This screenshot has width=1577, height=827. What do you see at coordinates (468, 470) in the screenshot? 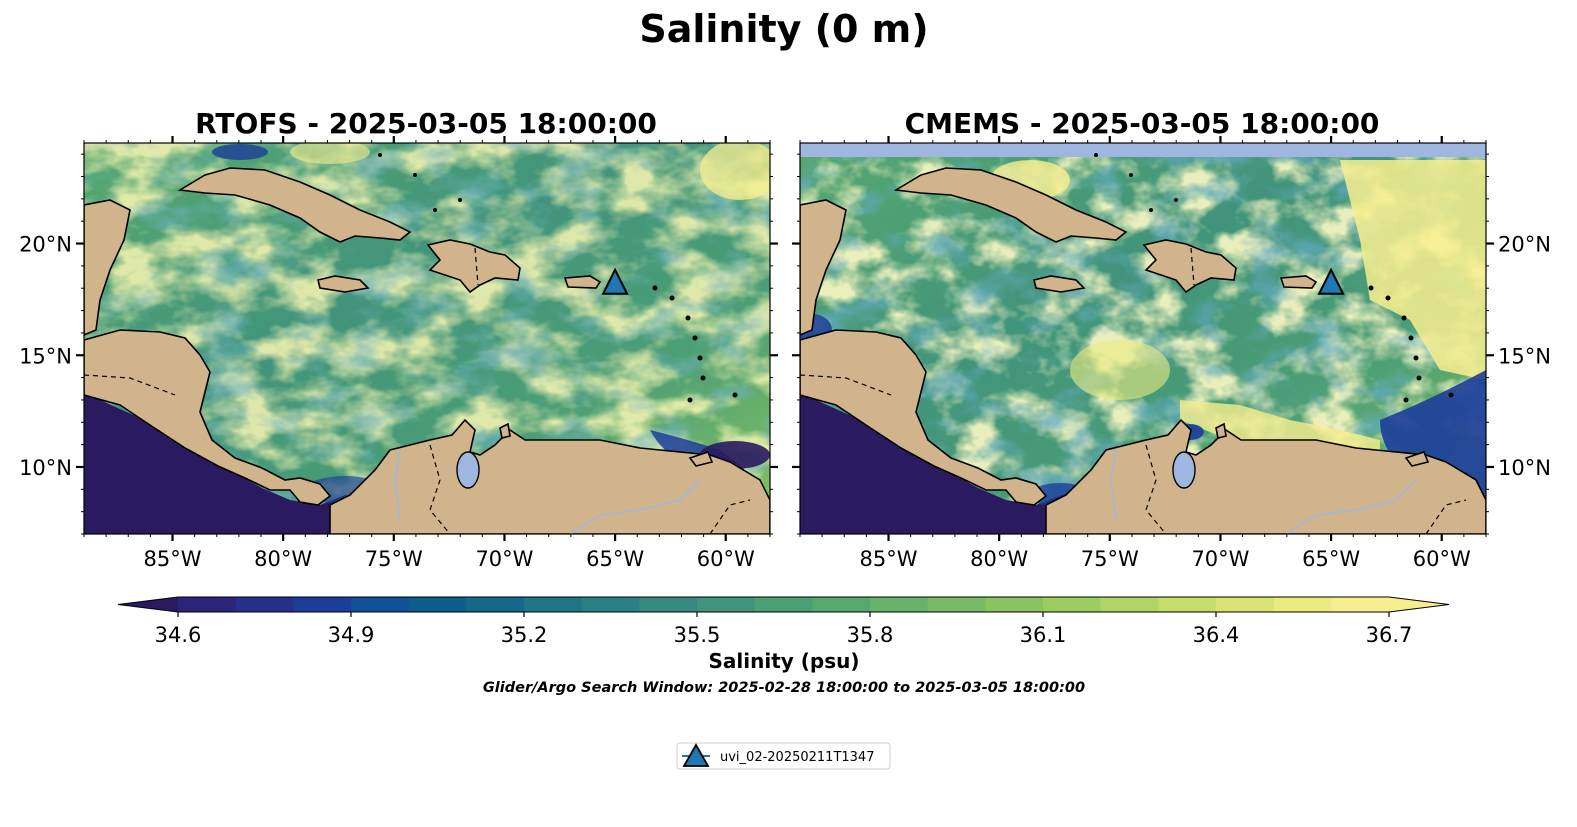
I see `rtofs-lake-maracaibo` at bounding box center [468, 470].